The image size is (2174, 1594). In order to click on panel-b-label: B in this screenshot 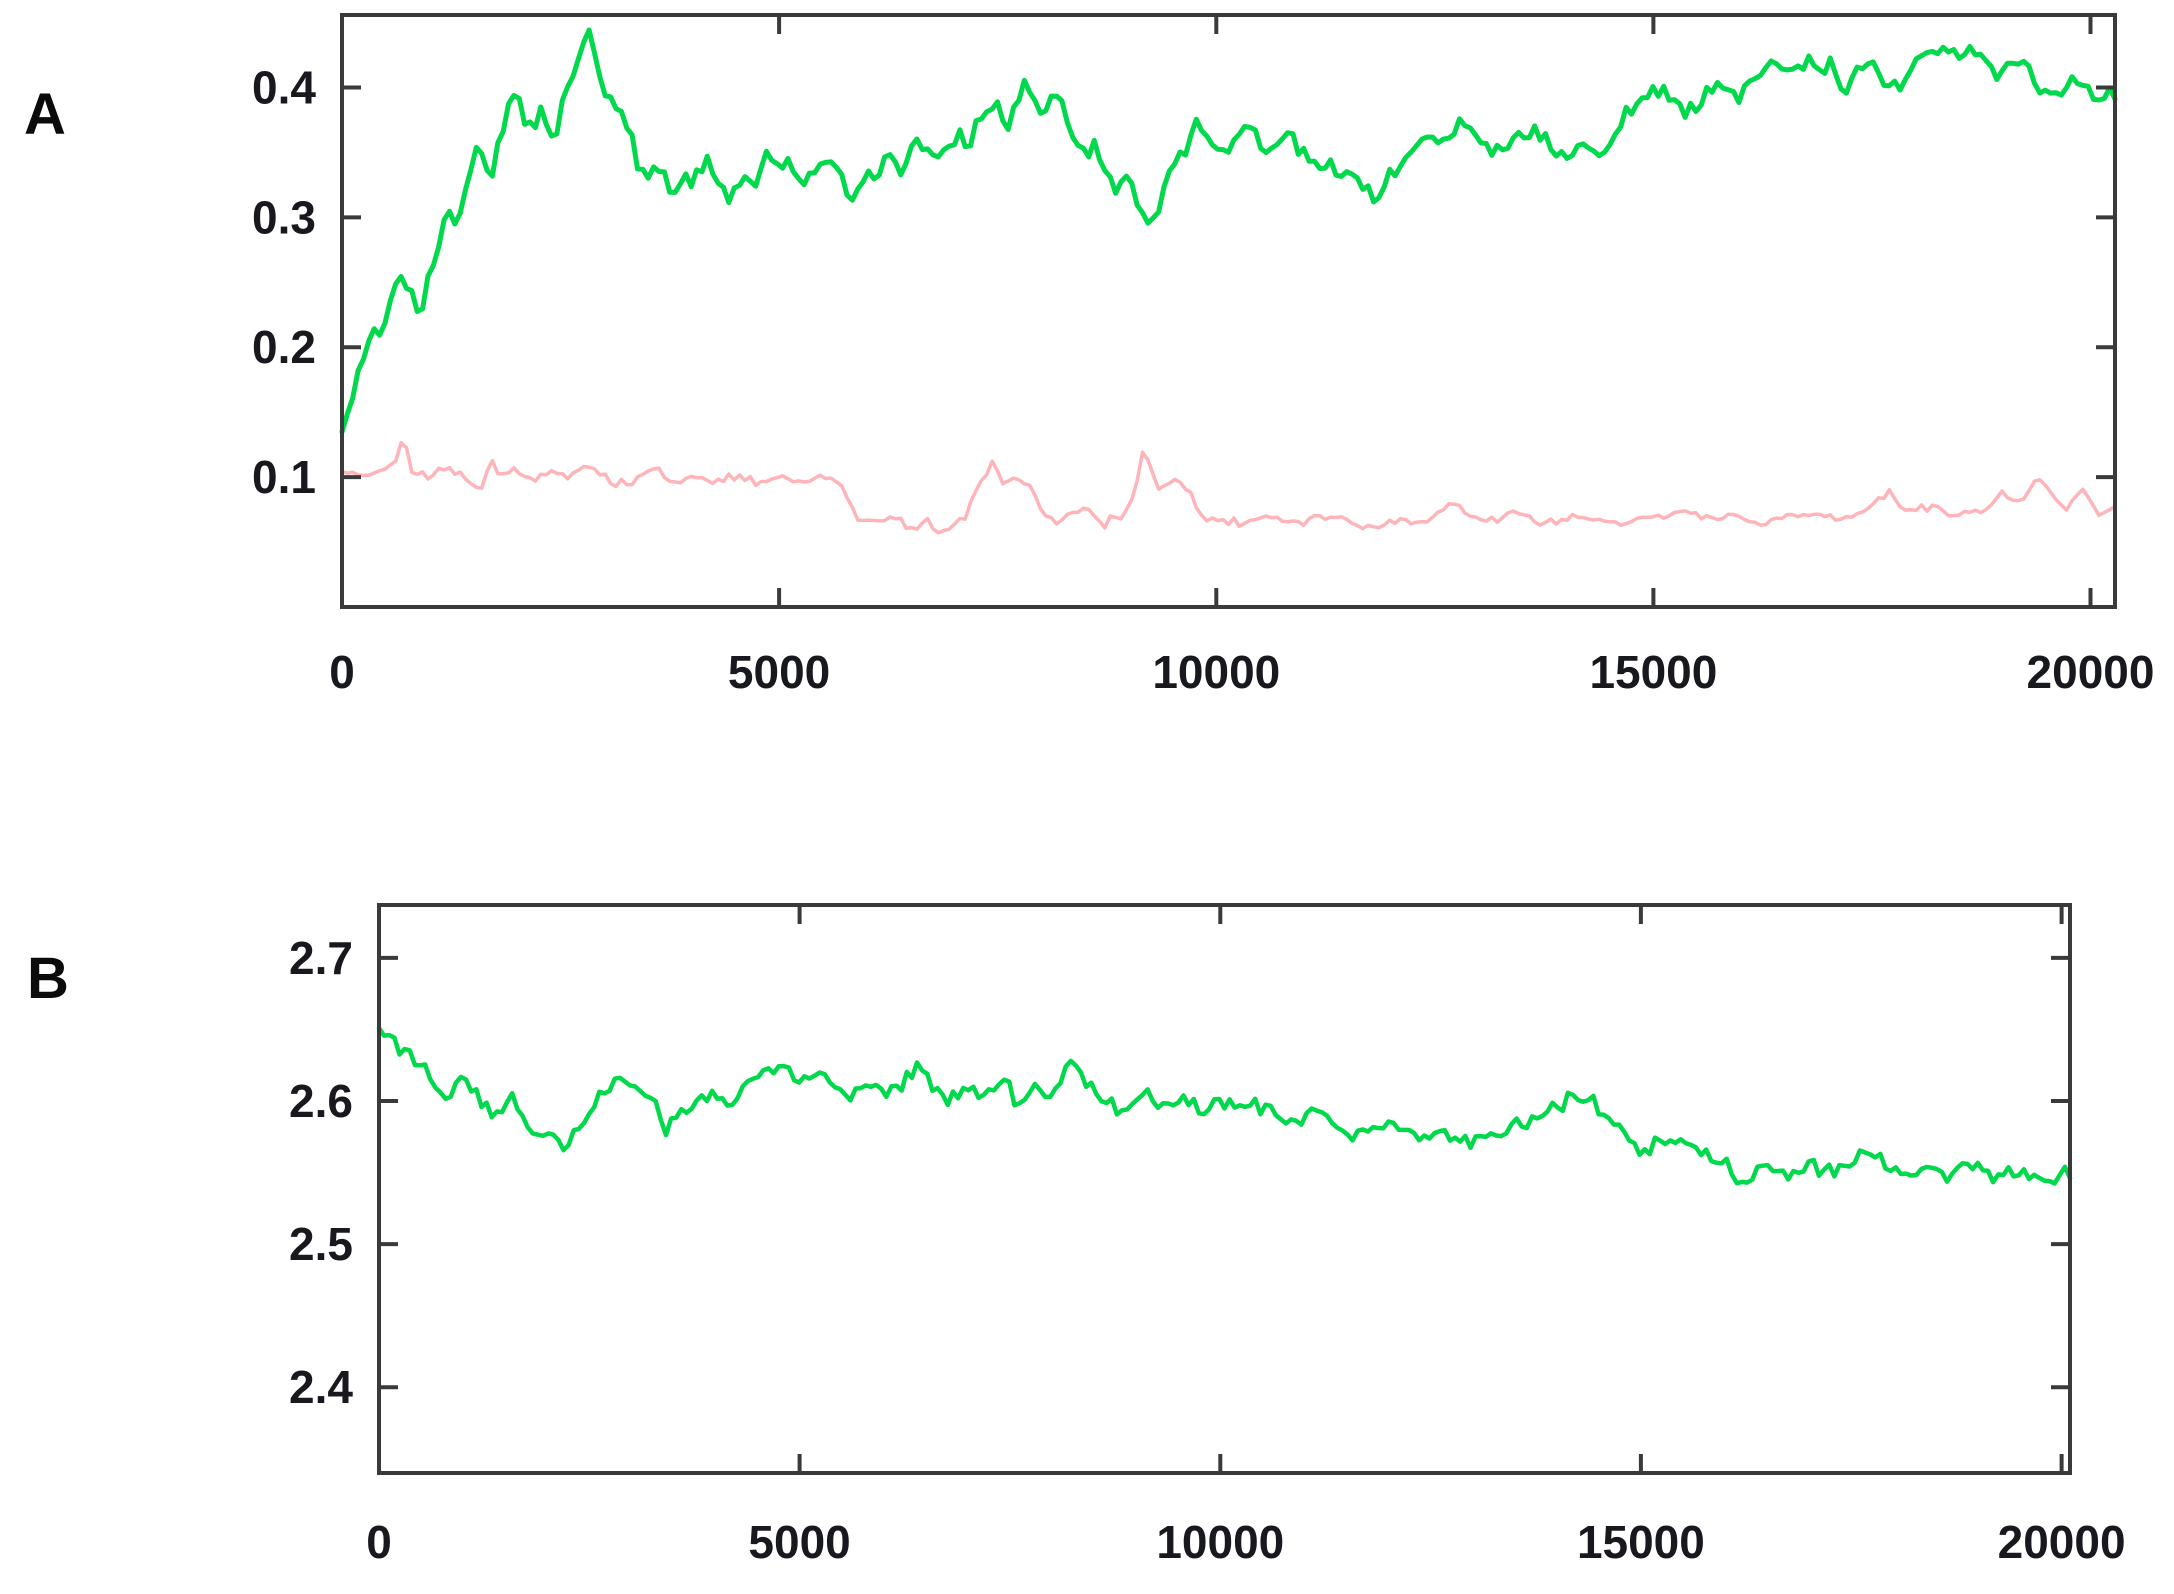, I will do `click(48, 978)`.